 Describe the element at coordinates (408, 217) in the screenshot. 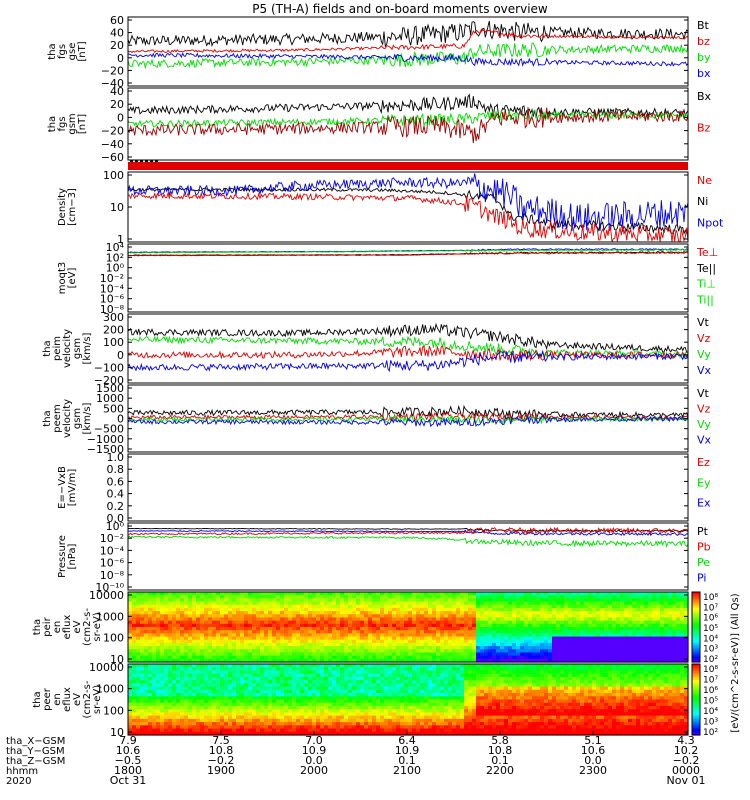

I see `series-line-Ne` at that location.